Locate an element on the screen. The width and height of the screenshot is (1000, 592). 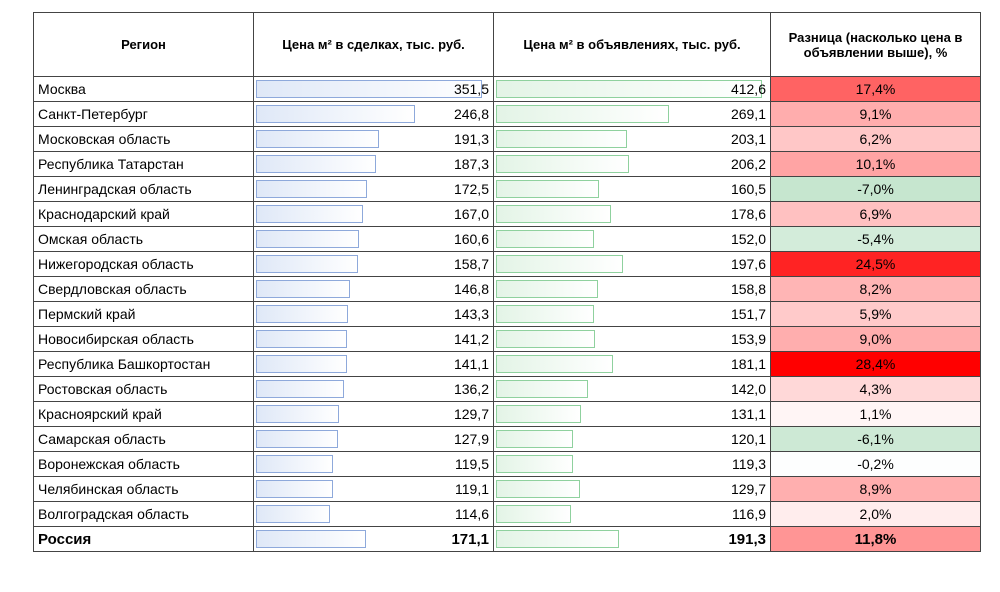
ad-price-cell: 120,1 is located at coordinates (632, 439).